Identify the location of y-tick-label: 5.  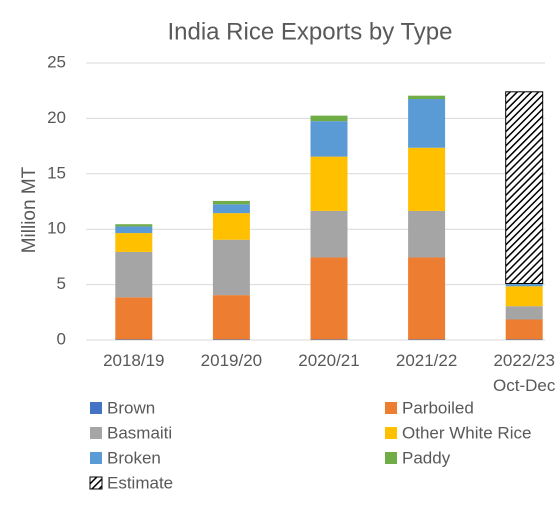
(61, 283).